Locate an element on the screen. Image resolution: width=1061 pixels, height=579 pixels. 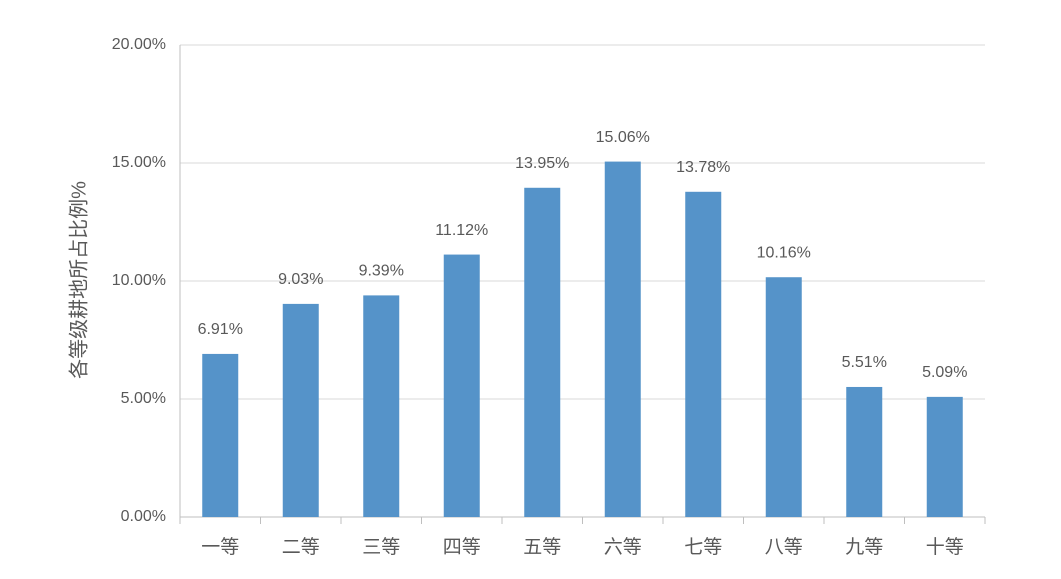
data-label: 9.39% is located at coordinates (381, 271).